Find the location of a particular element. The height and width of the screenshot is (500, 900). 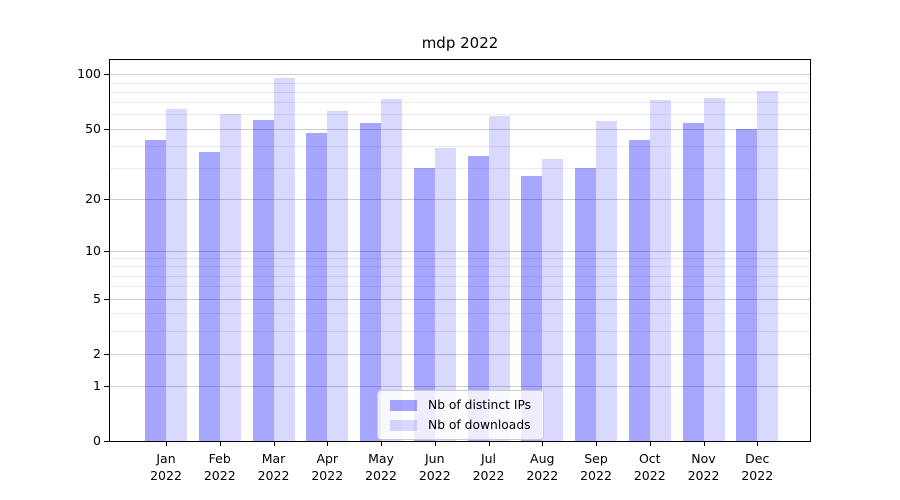

legend-label-downloads: Nb of downloads is located at coordinates (479, 425).